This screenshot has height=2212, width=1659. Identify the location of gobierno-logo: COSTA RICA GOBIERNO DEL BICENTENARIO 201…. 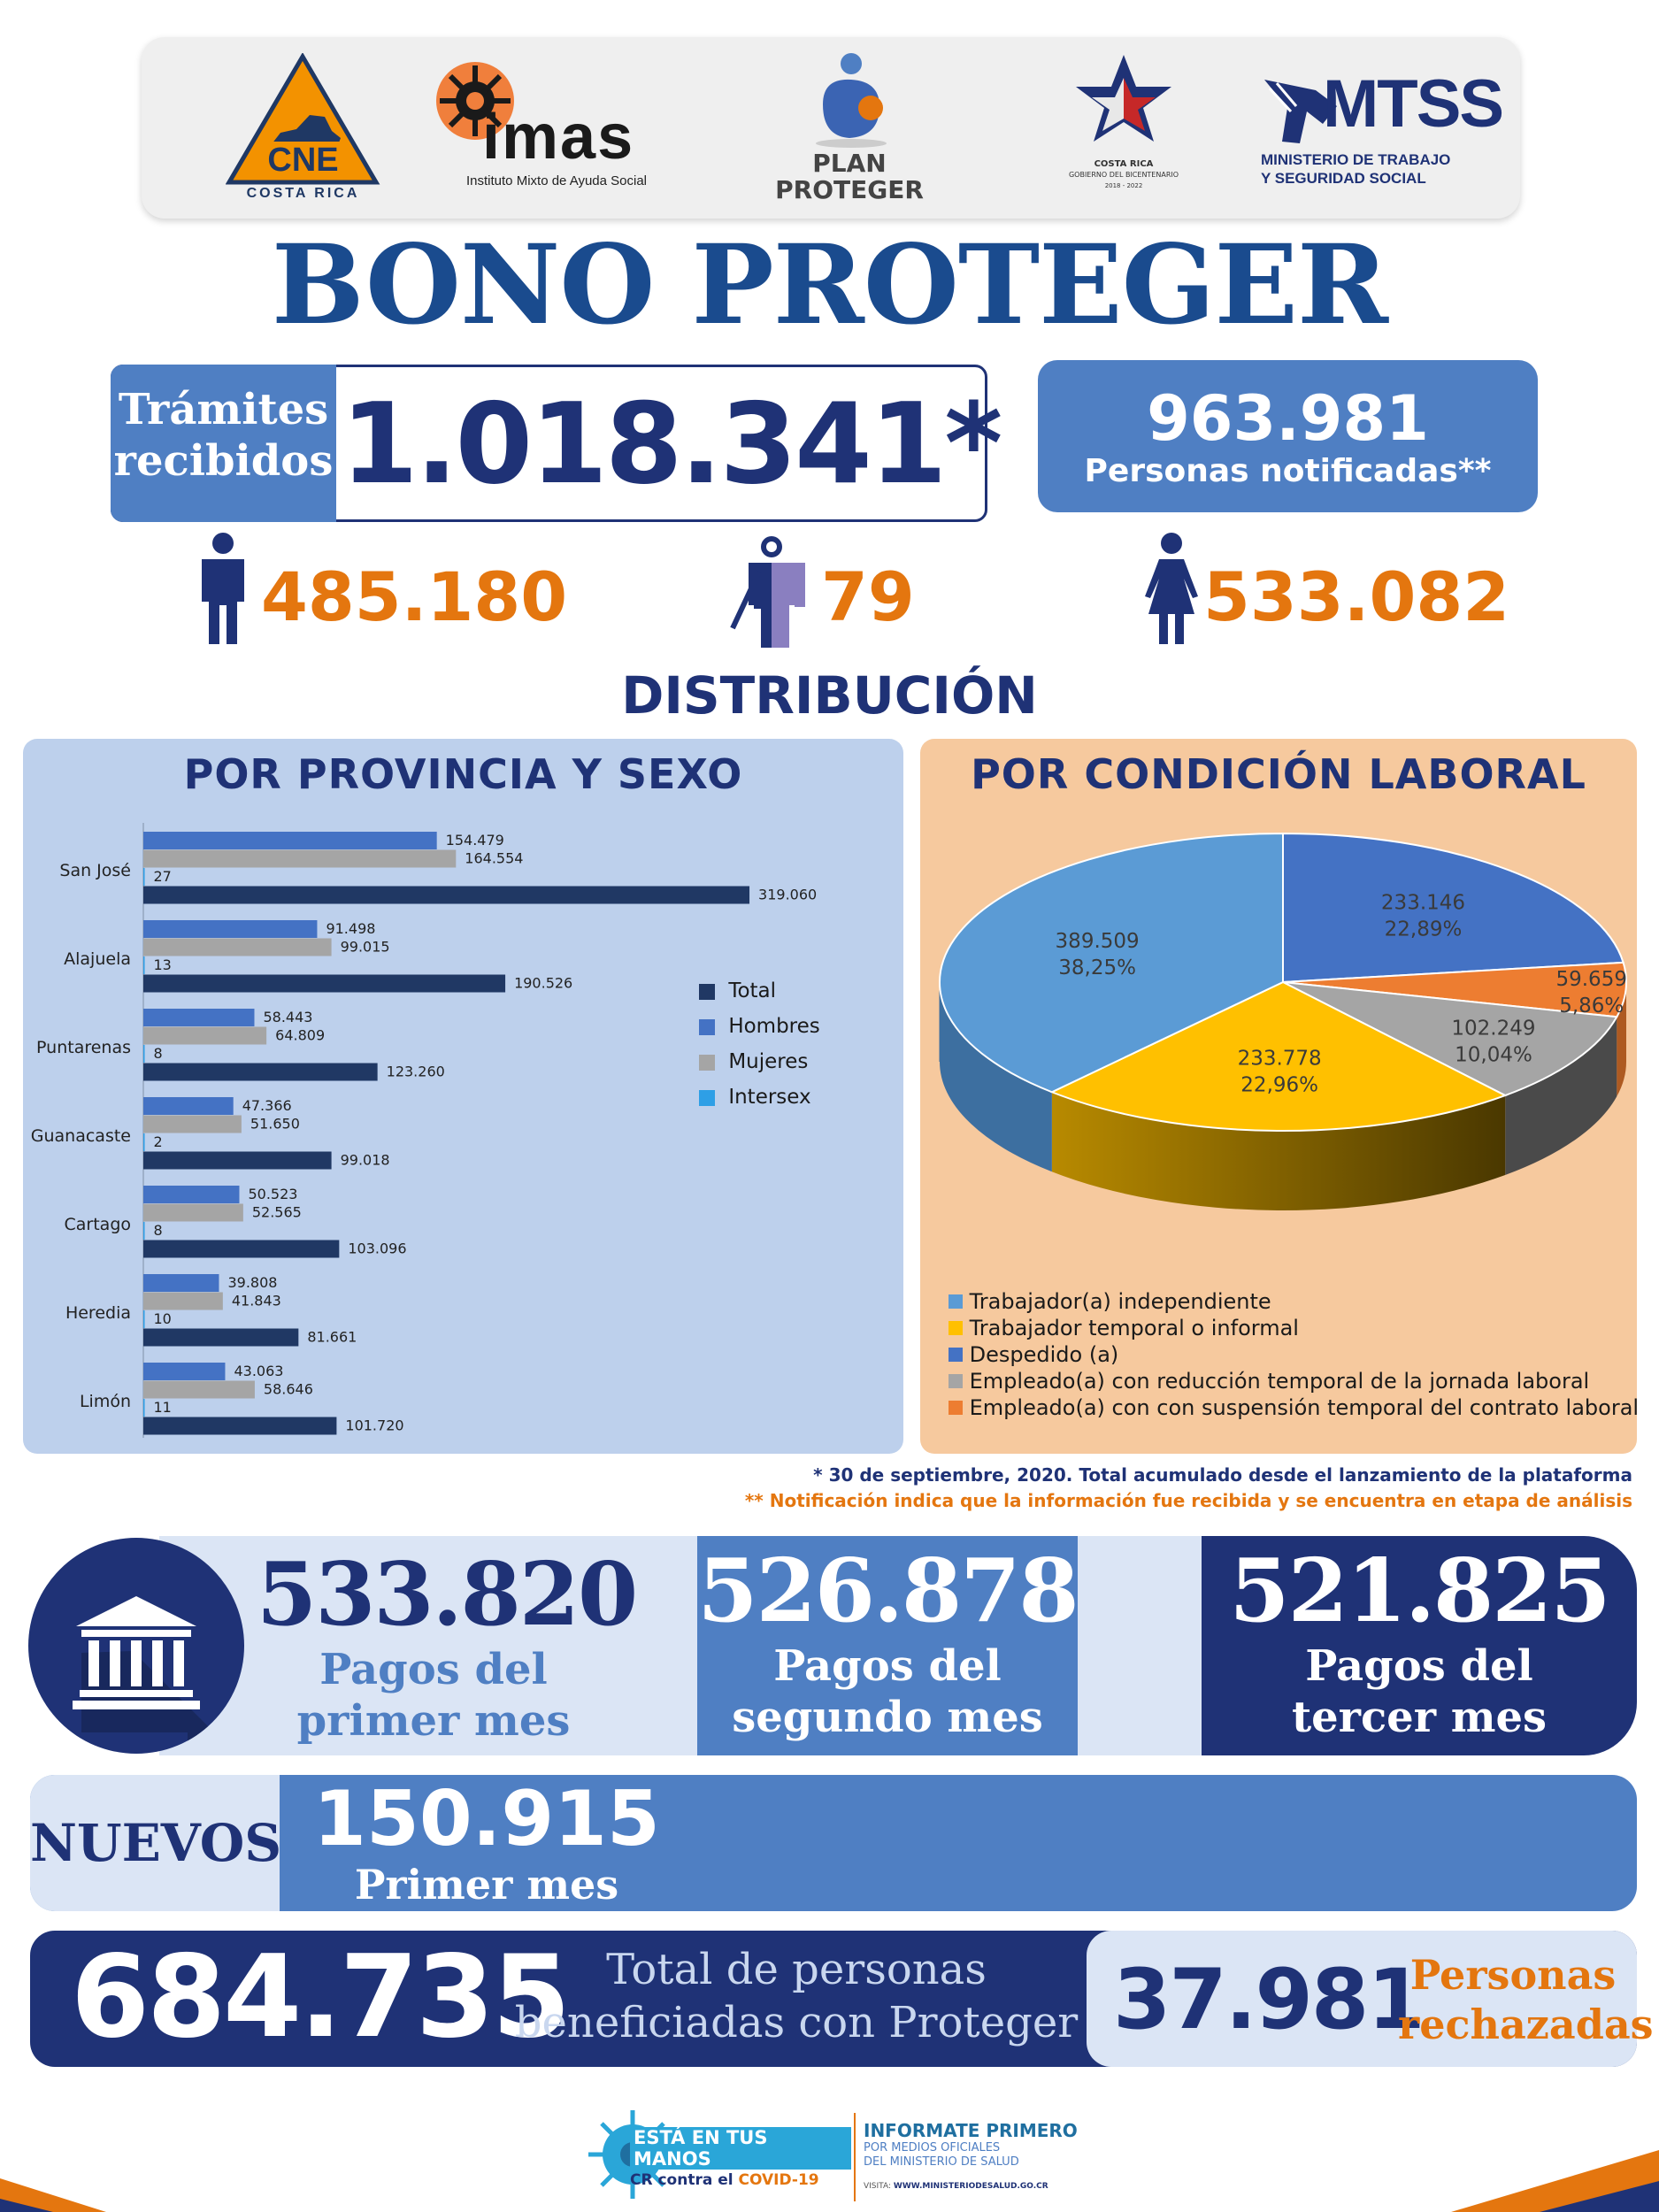
(1124, 128).